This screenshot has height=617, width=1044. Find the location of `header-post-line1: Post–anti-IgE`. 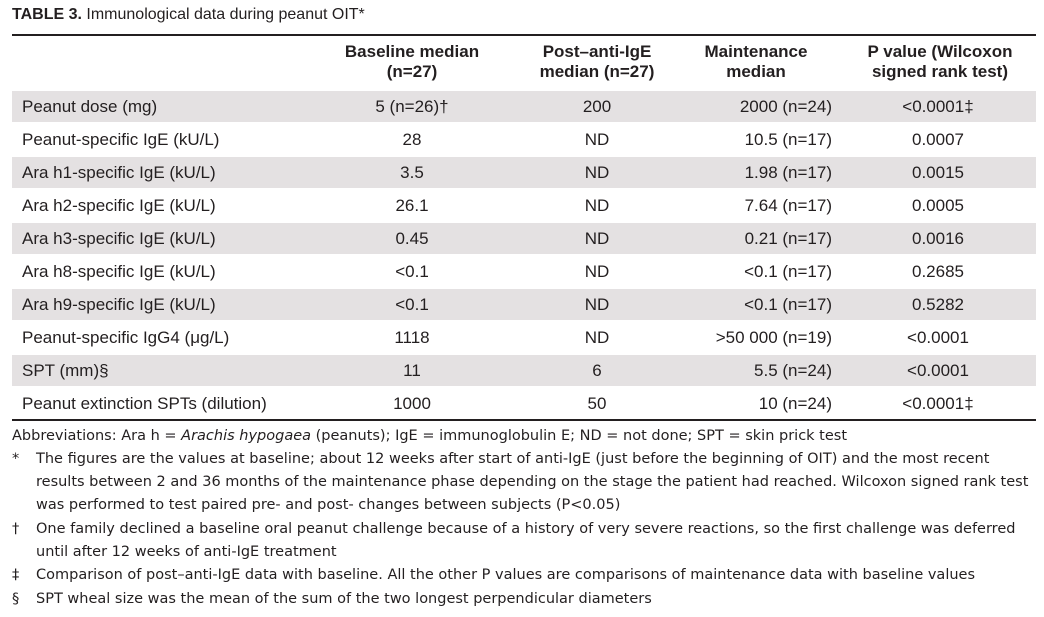

header-post-line1: Post–anti-IgE is located at coordinates (597, 51).